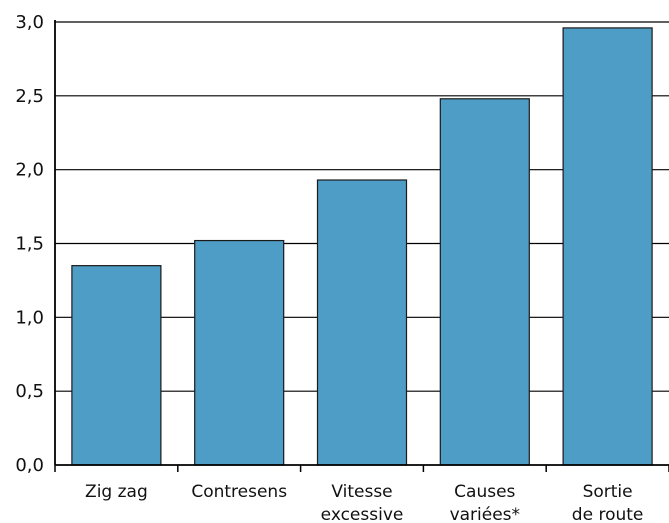 This screenshot has height=523, width=669. I want to click on x-tick-label-line: variées*, so click(485, 514).